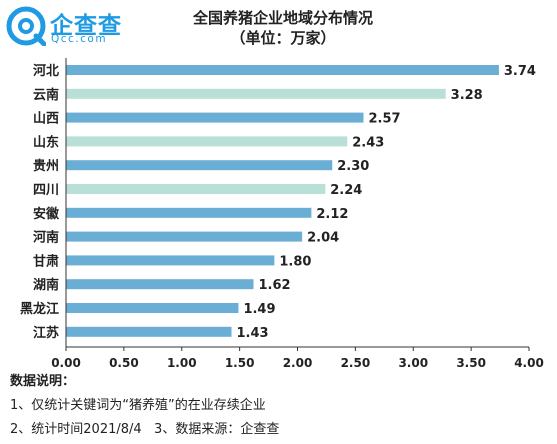  Describe the element at coordinates (529, 363) in the screenshot. I see `x-tick-label: 4.00` at that location.